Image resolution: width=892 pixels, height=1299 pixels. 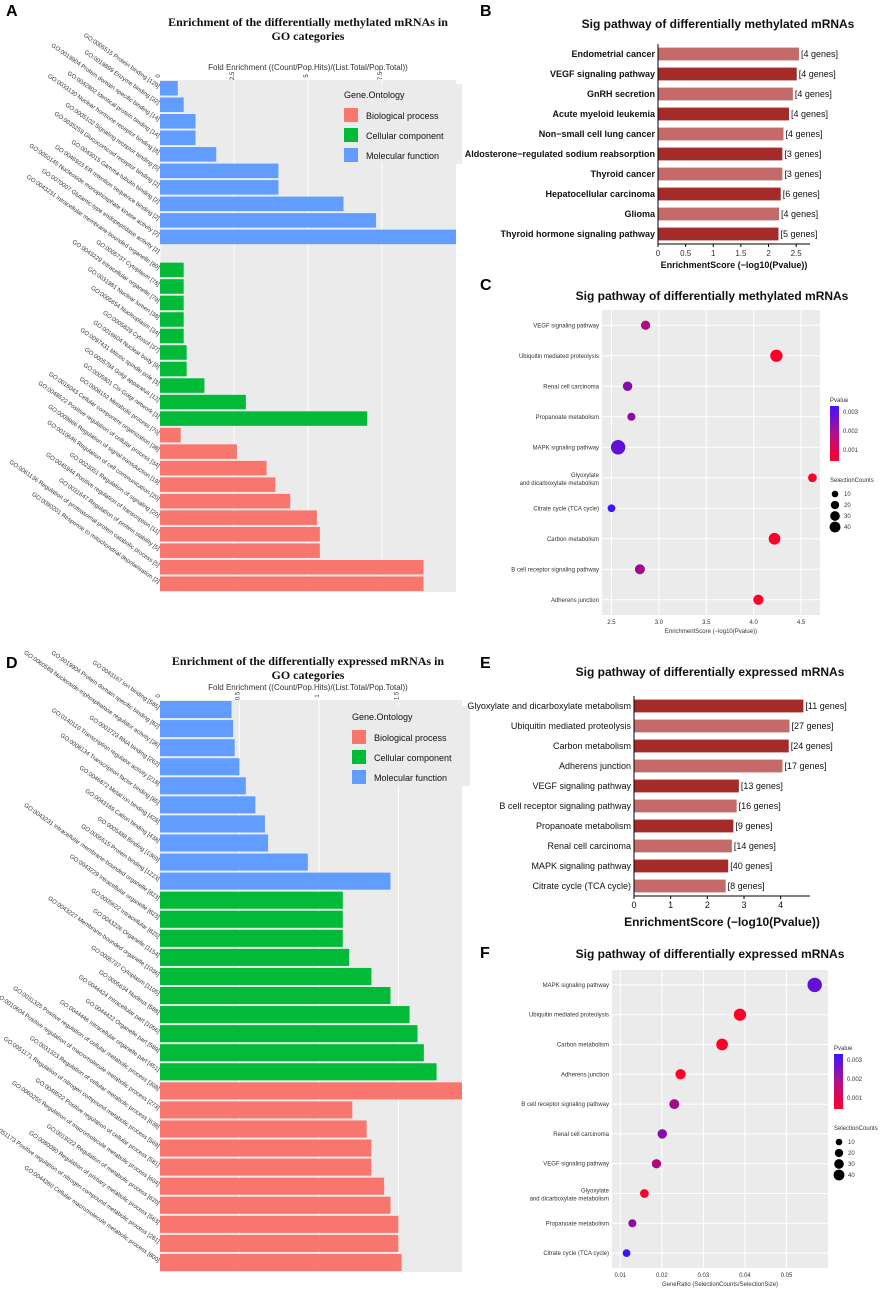 What do you see at coordinates (753, 623) in the screenshot?
I see `tick-label: 4.0` at bounding box center [753, 623].